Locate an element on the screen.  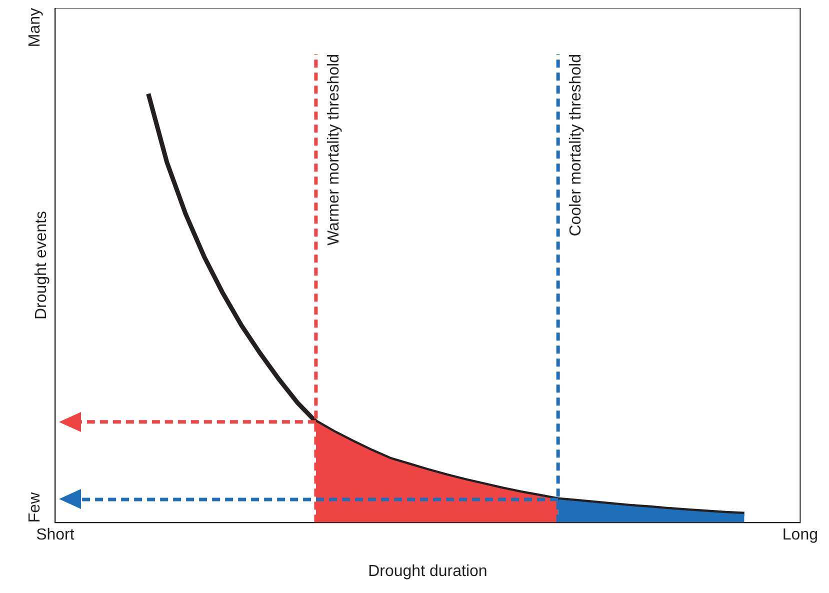
x-tick-label: Short is located at coordinates (55, 535).